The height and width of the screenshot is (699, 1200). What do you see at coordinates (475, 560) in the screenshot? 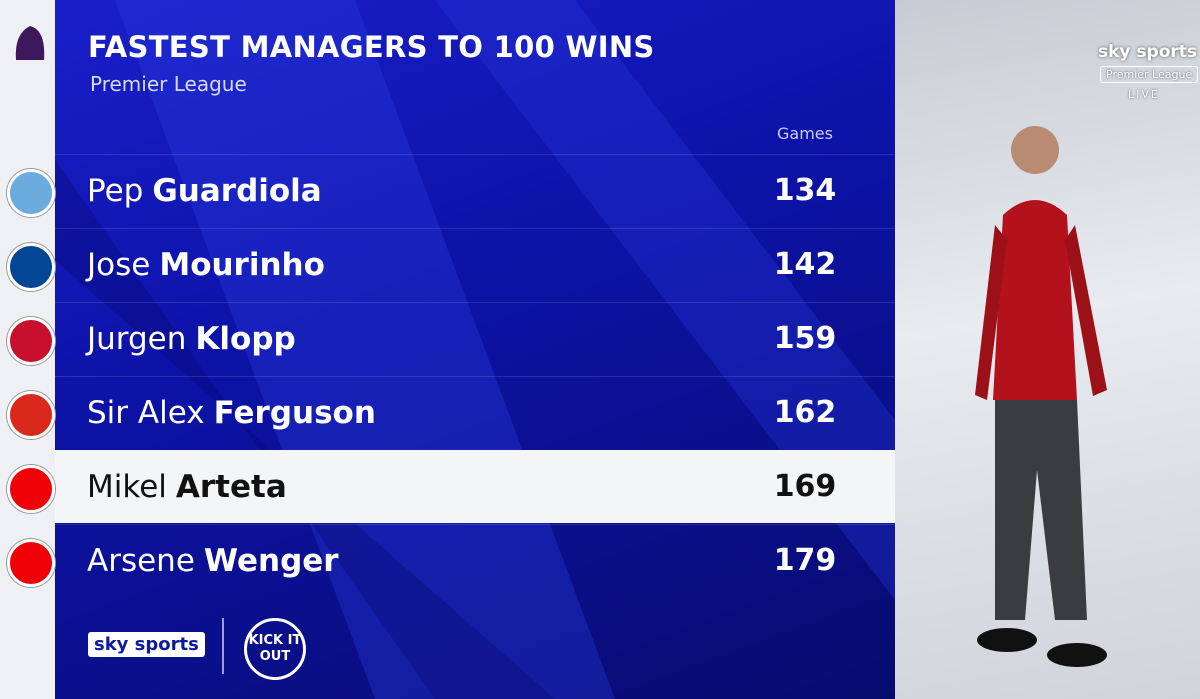
I see `table-row: Arsene Wenger 179` at bounding box center [475, 560].